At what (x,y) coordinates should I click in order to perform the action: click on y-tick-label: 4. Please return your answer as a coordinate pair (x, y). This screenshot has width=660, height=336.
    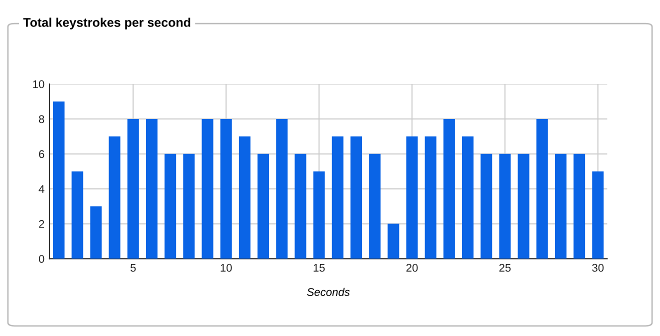
    Looking at the image, I should click on (41, 189).